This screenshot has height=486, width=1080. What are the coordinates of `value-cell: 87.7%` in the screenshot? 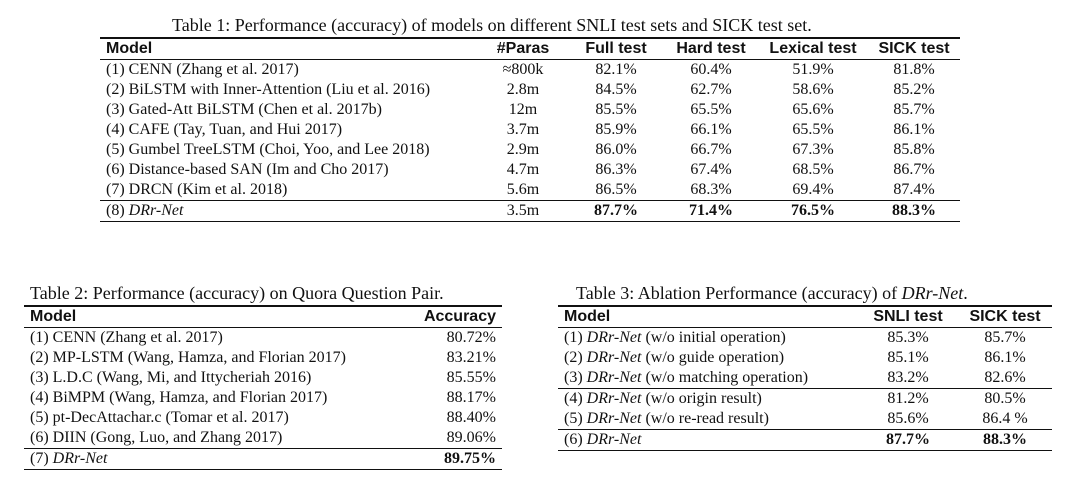 It's located at (616, 210).